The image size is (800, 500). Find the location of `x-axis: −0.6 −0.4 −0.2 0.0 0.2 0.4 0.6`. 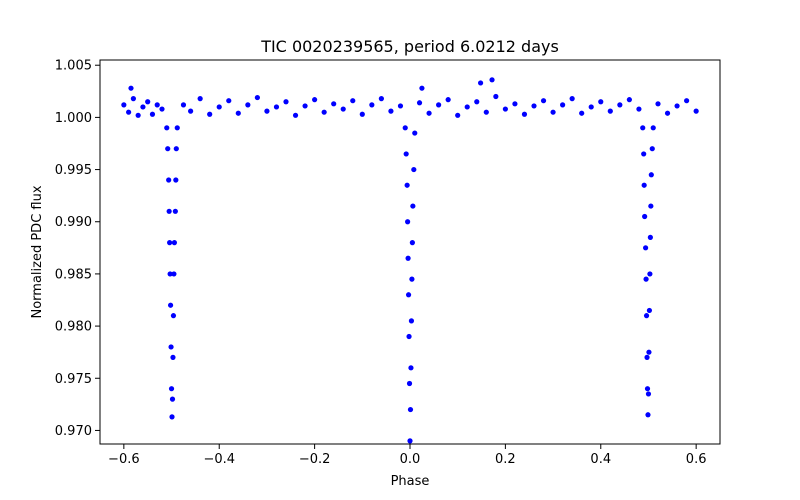

x-axis: −0.6 −0.4 −0.2 0.0 0.2 0.4 0.6 is located at coordinates (407, 455).